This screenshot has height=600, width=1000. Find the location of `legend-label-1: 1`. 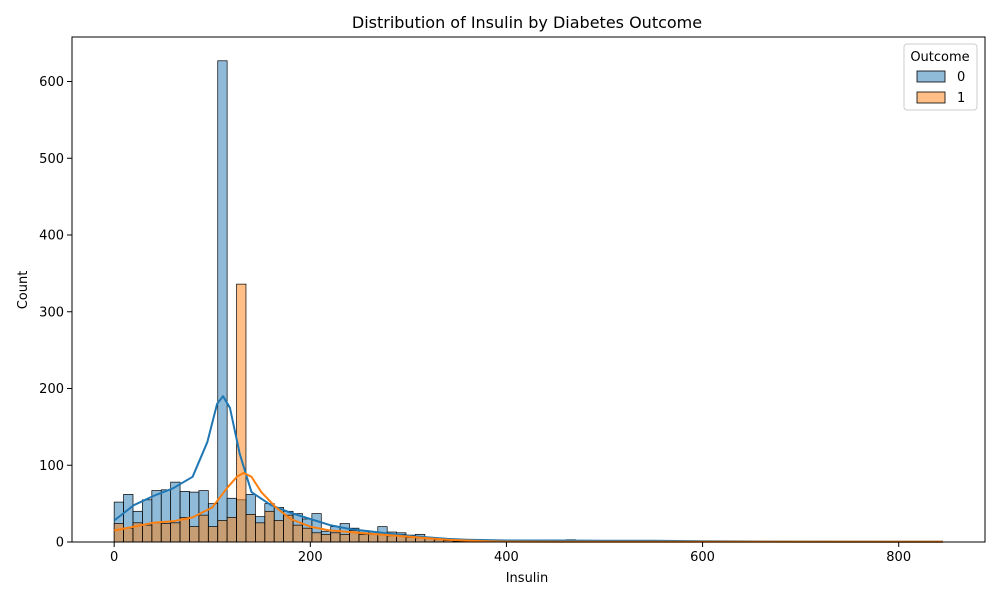

legend-label-1: 1 is located at coordinates (961, 98).